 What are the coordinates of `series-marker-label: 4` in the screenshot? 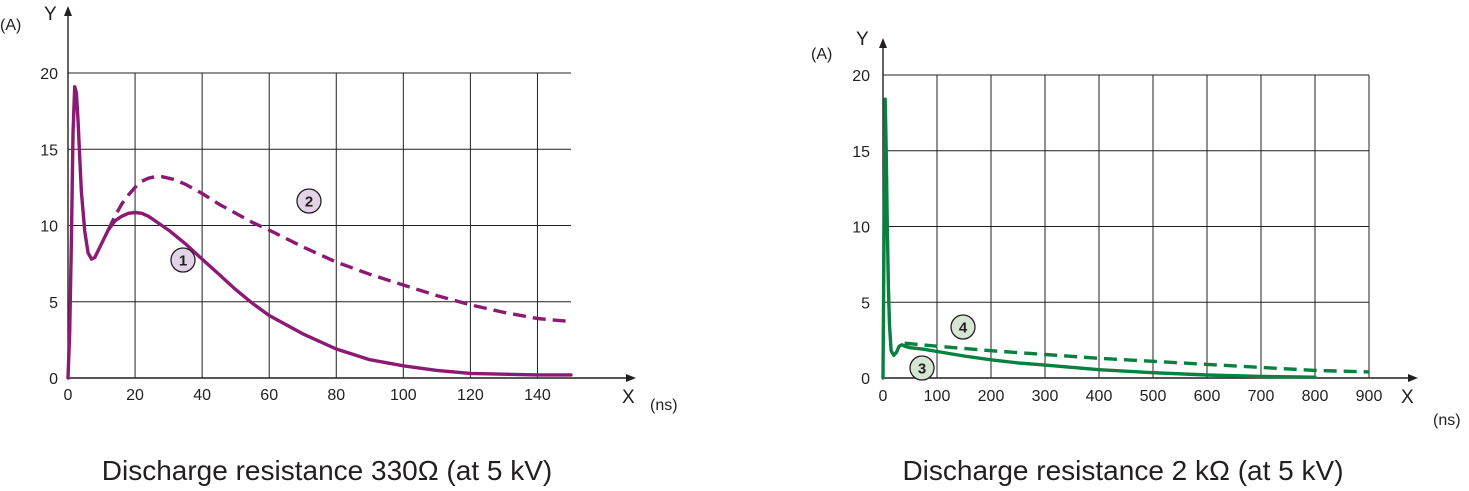 It's located at (963, 328).